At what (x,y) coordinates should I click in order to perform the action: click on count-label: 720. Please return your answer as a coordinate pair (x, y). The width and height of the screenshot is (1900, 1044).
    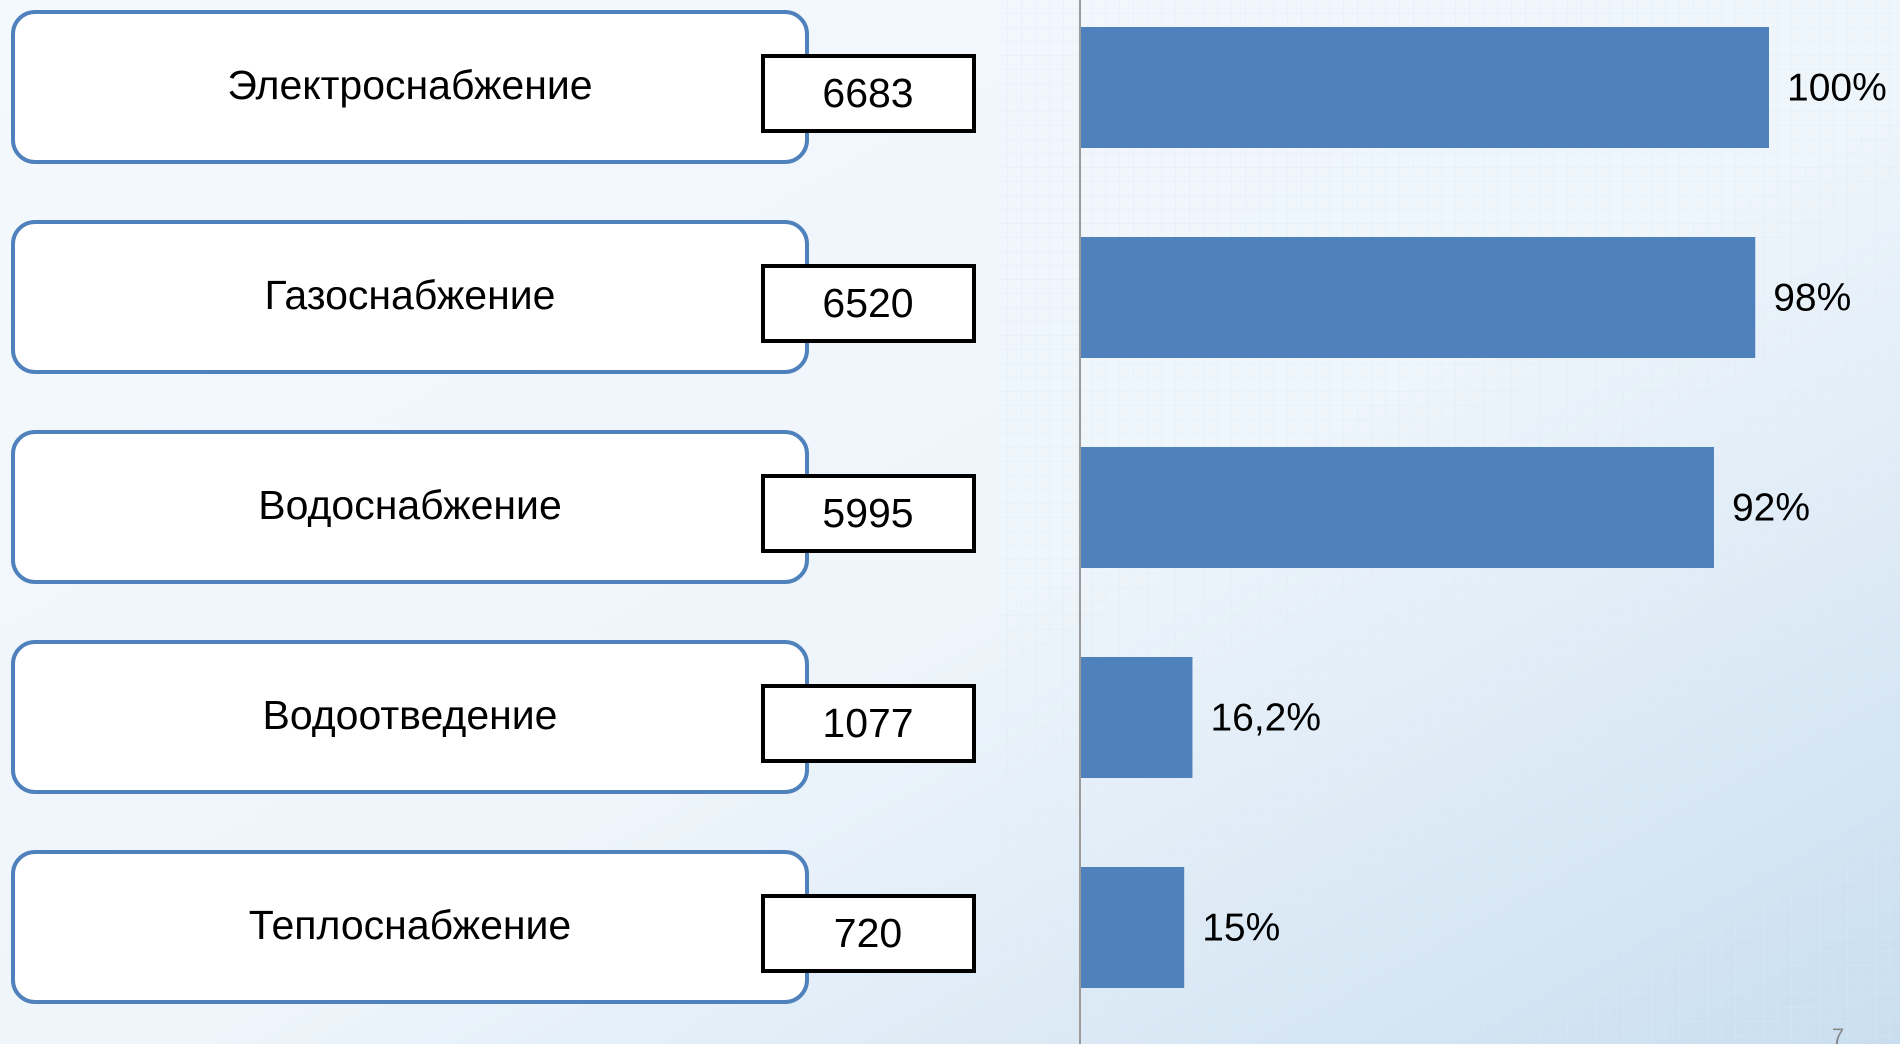
    Looking at the image, I should click on (868, 933).